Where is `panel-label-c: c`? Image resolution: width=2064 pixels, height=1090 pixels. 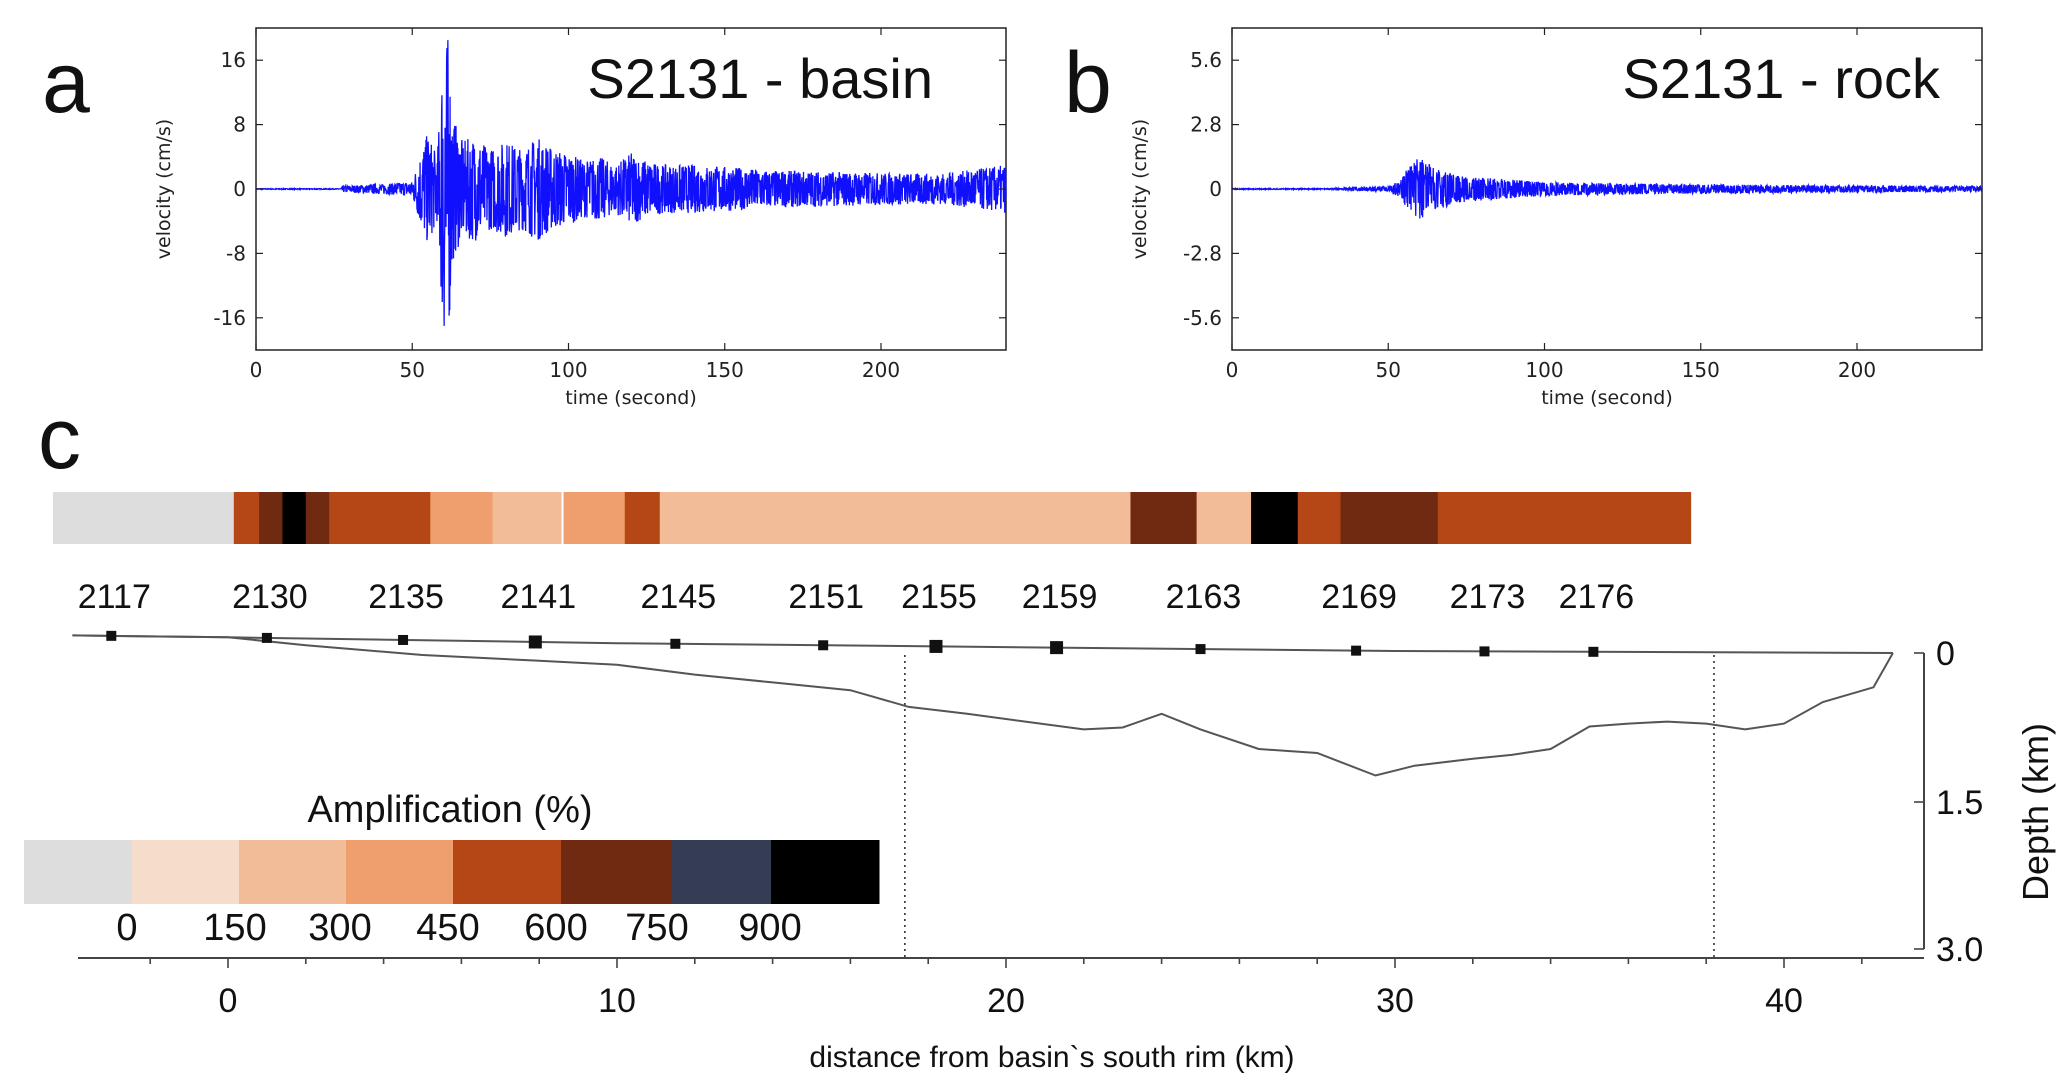
panel-label-c: c is located at coordinates (59, 439).